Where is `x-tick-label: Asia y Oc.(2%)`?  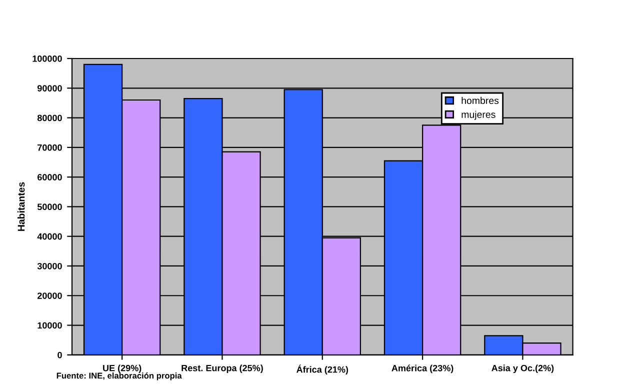 x-tick-label: Asia y Oc.(2%) is located at coordinates (523, 369).